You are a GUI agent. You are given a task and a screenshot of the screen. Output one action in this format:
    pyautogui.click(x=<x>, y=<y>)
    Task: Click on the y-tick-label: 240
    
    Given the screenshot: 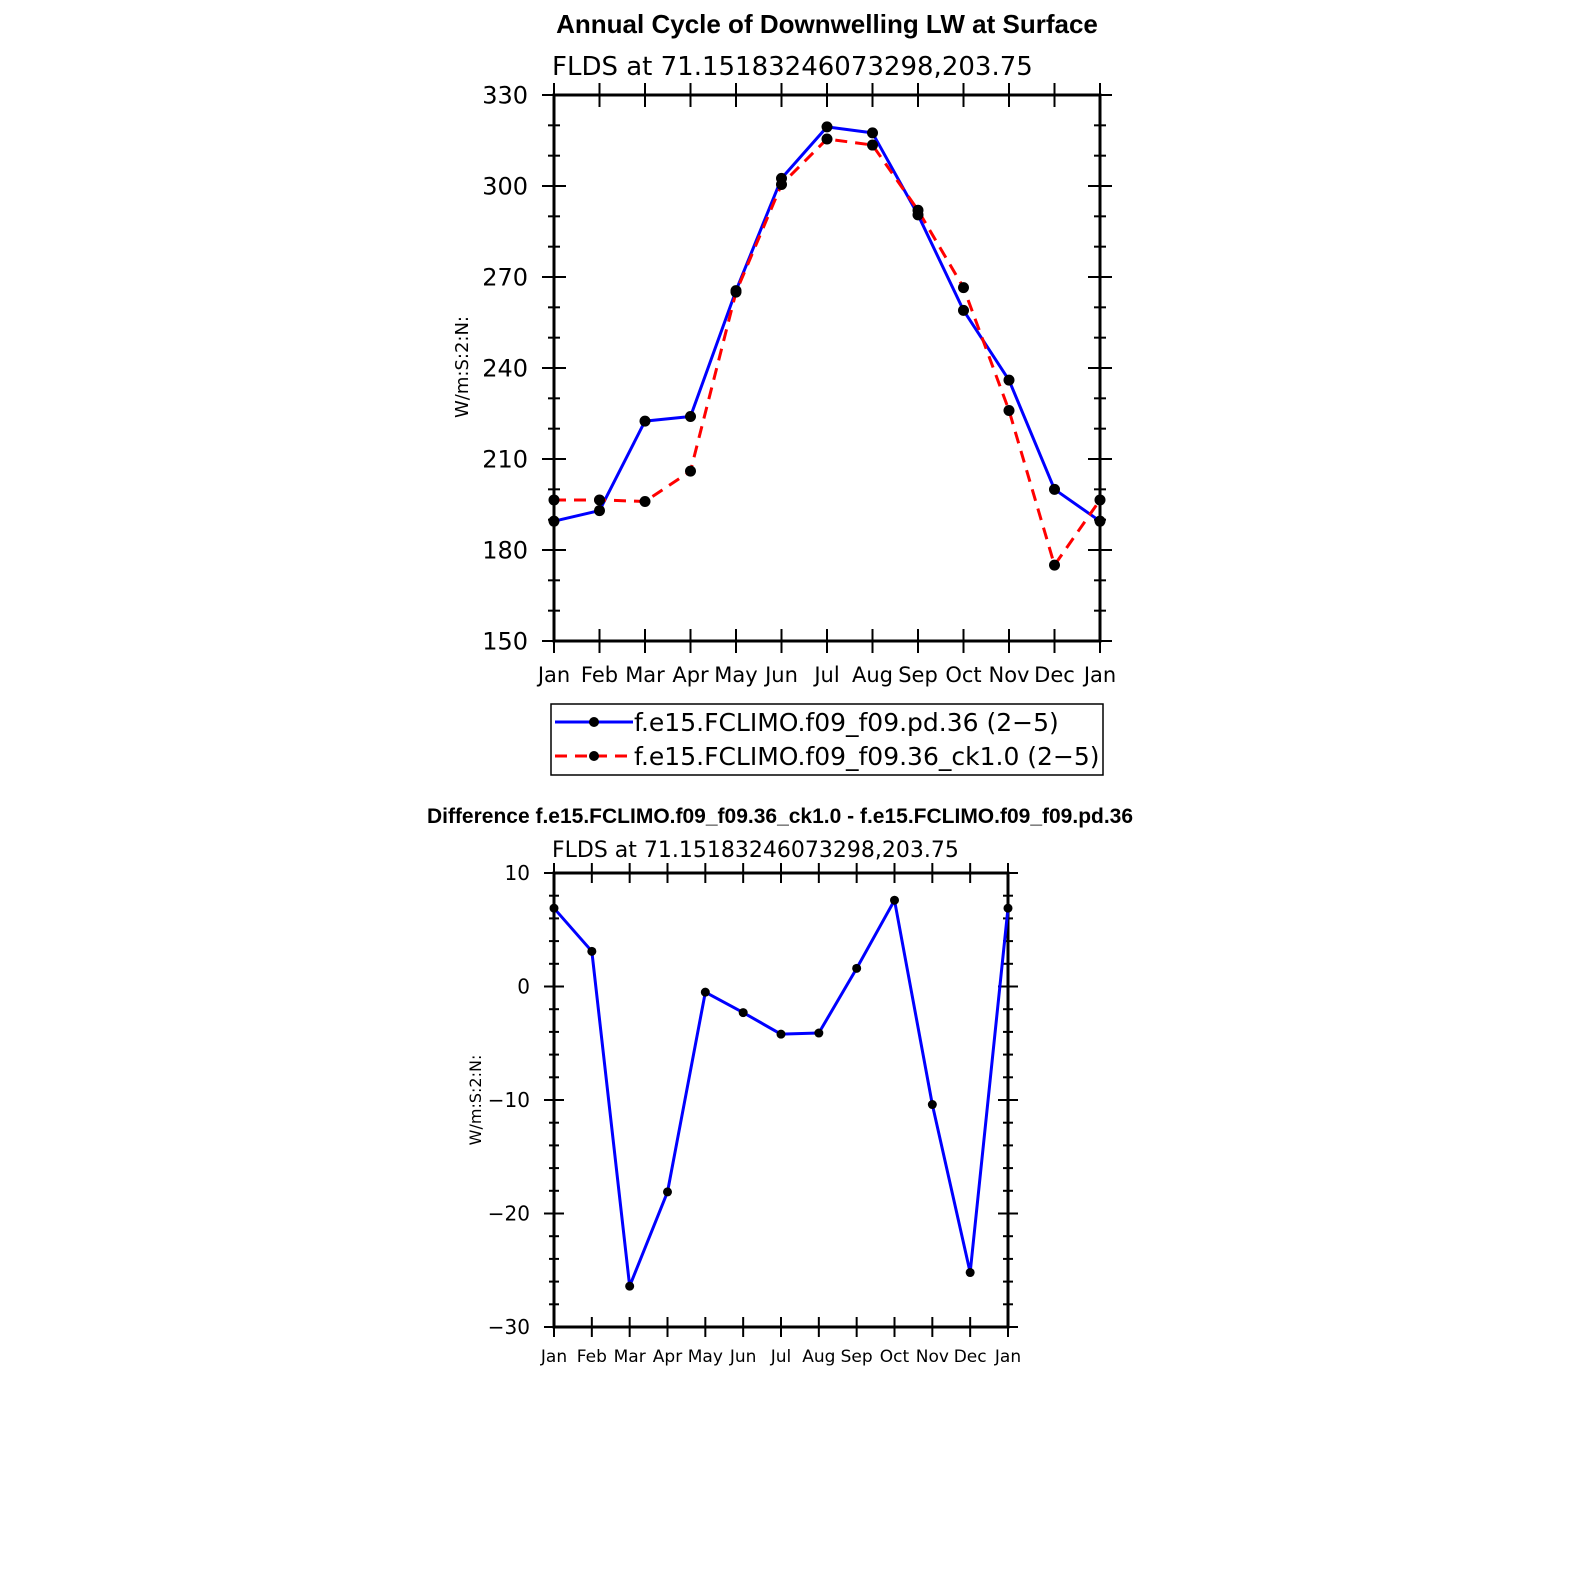 What is the action you would take?
    pyautogui.click(x=505, y=369)
    